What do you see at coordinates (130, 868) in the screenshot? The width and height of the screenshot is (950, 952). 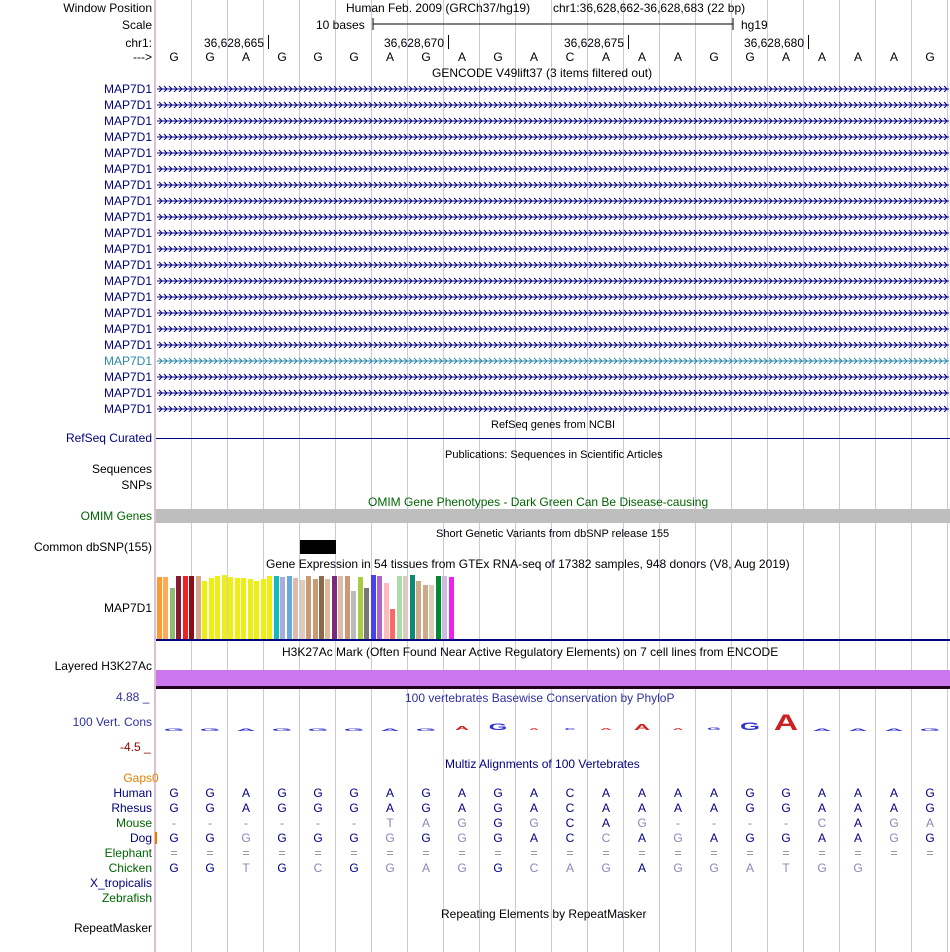 I see `multiz-species-label: Chicken` at bounding box center [130, 868].